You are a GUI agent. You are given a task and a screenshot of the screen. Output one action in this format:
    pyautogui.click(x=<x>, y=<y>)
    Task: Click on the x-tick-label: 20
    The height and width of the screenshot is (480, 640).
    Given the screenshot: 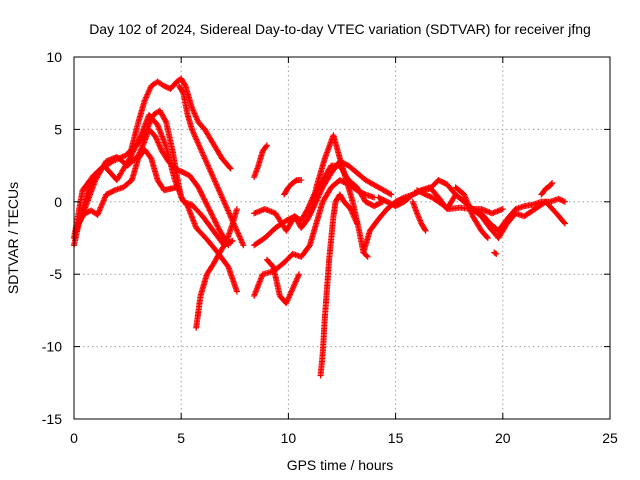 What is the action you would take?
    pyautogui.click(x=503, y=438)
    